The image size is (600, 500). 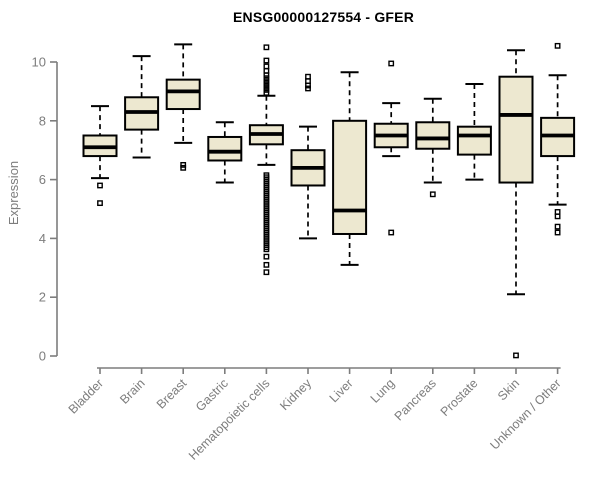 I want to click on x-tick-label-pancreas: Pancreas, so click(x=415, y=399).